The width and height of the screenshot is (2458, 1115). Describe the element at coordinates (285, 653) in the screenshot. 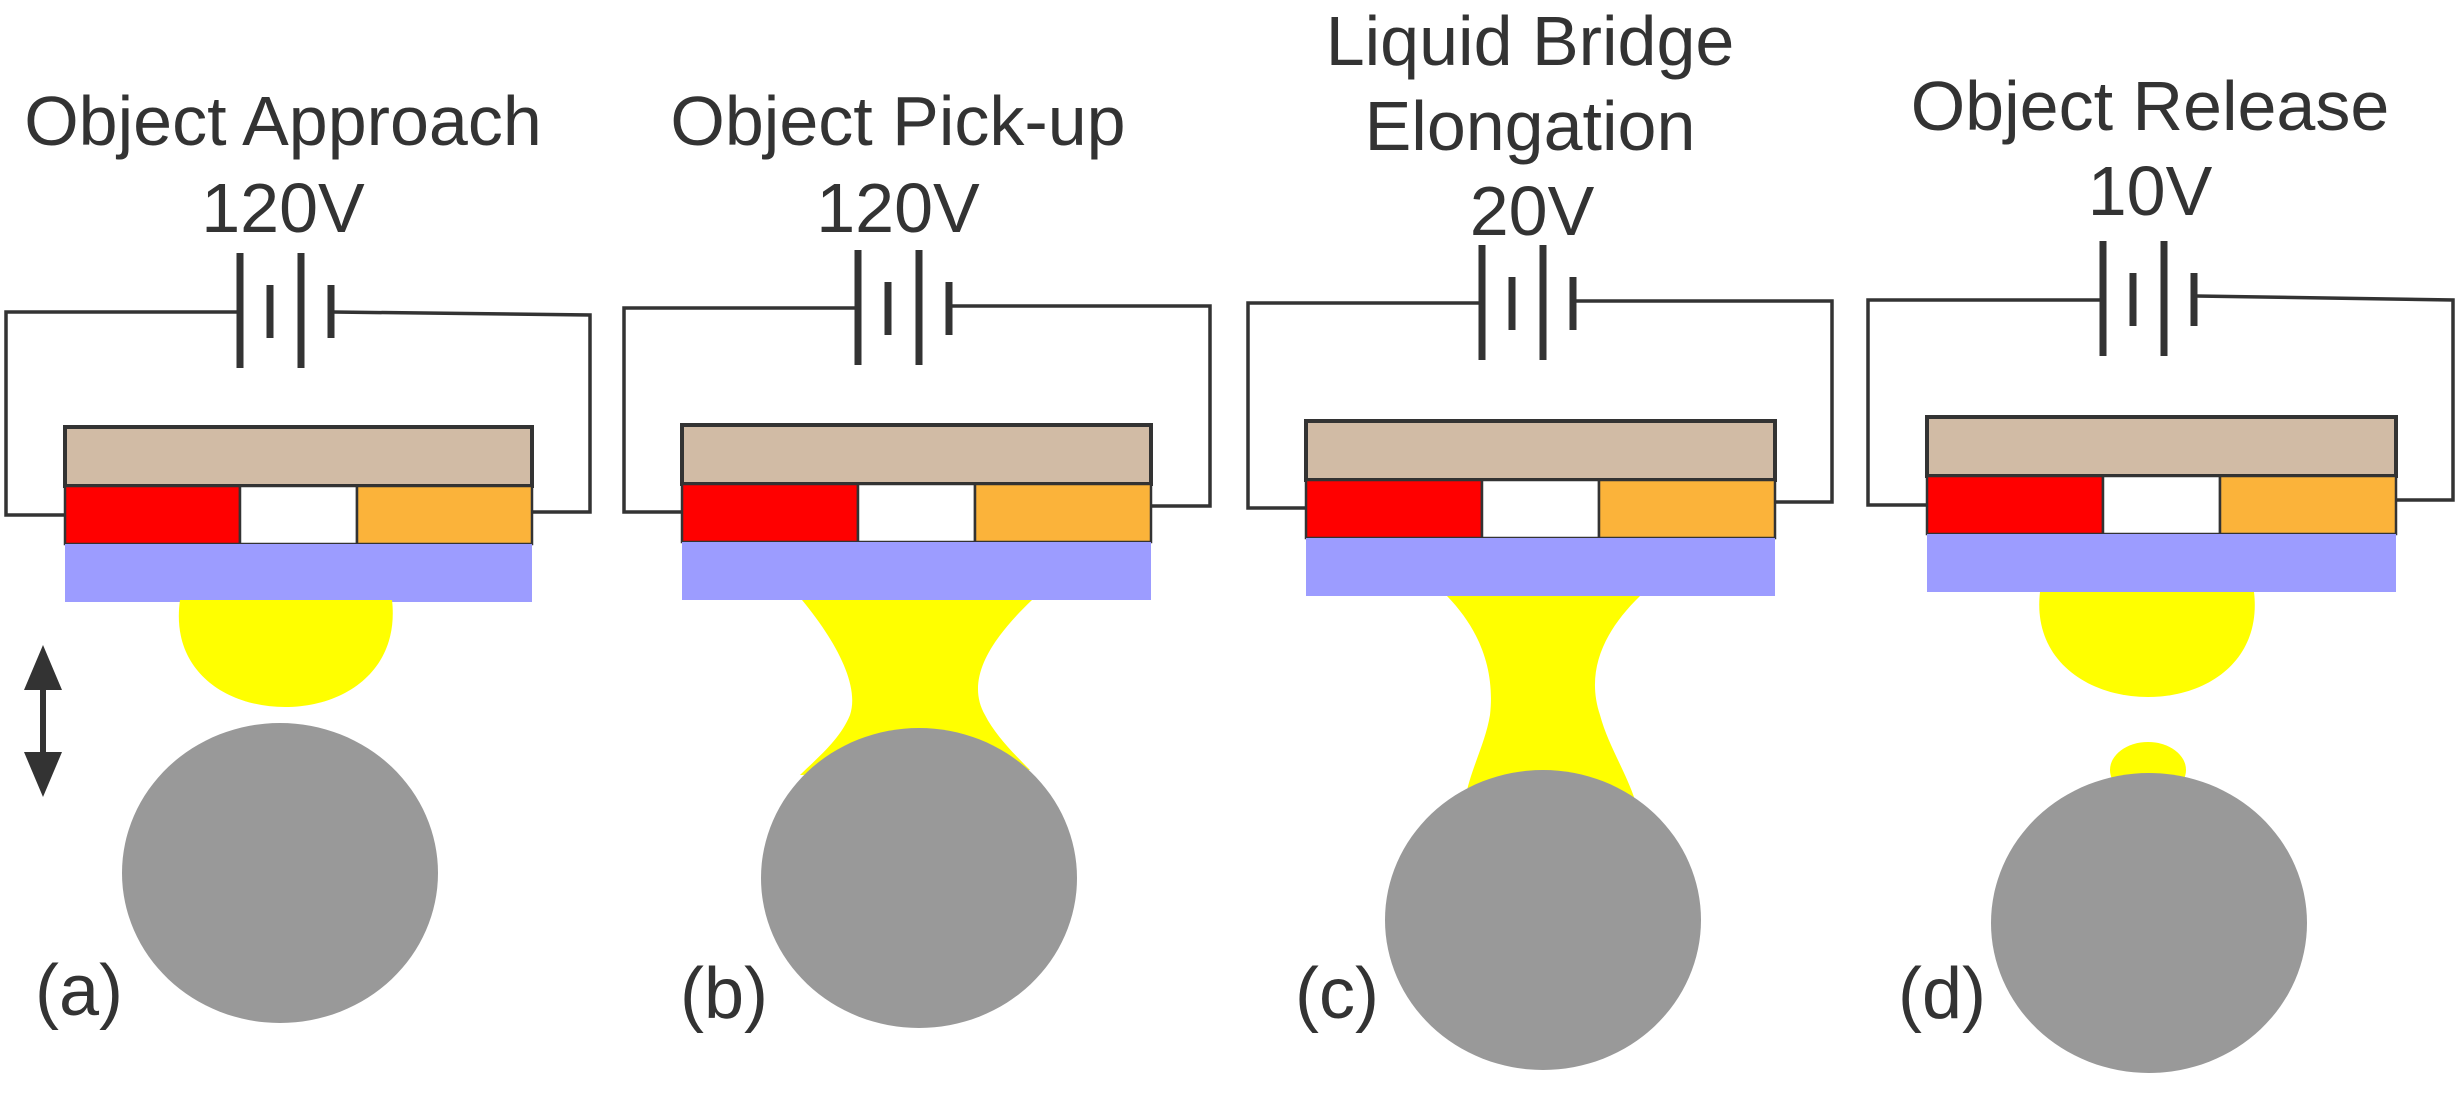

I see `panel-a-liquid-droplet` at that location.